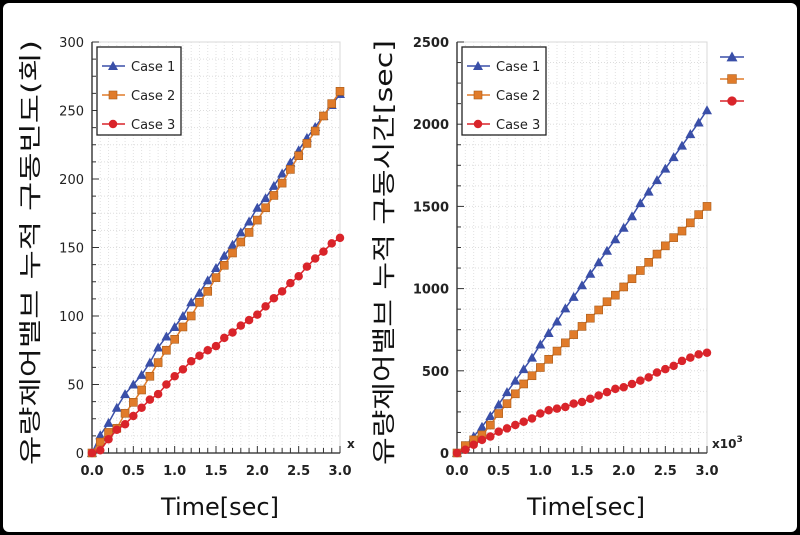 The width and height of the screenshot is (800, 535). Describe the element at coordinates (71, 249) in the screenshot. I see `y-tick-label: 150` at that location.